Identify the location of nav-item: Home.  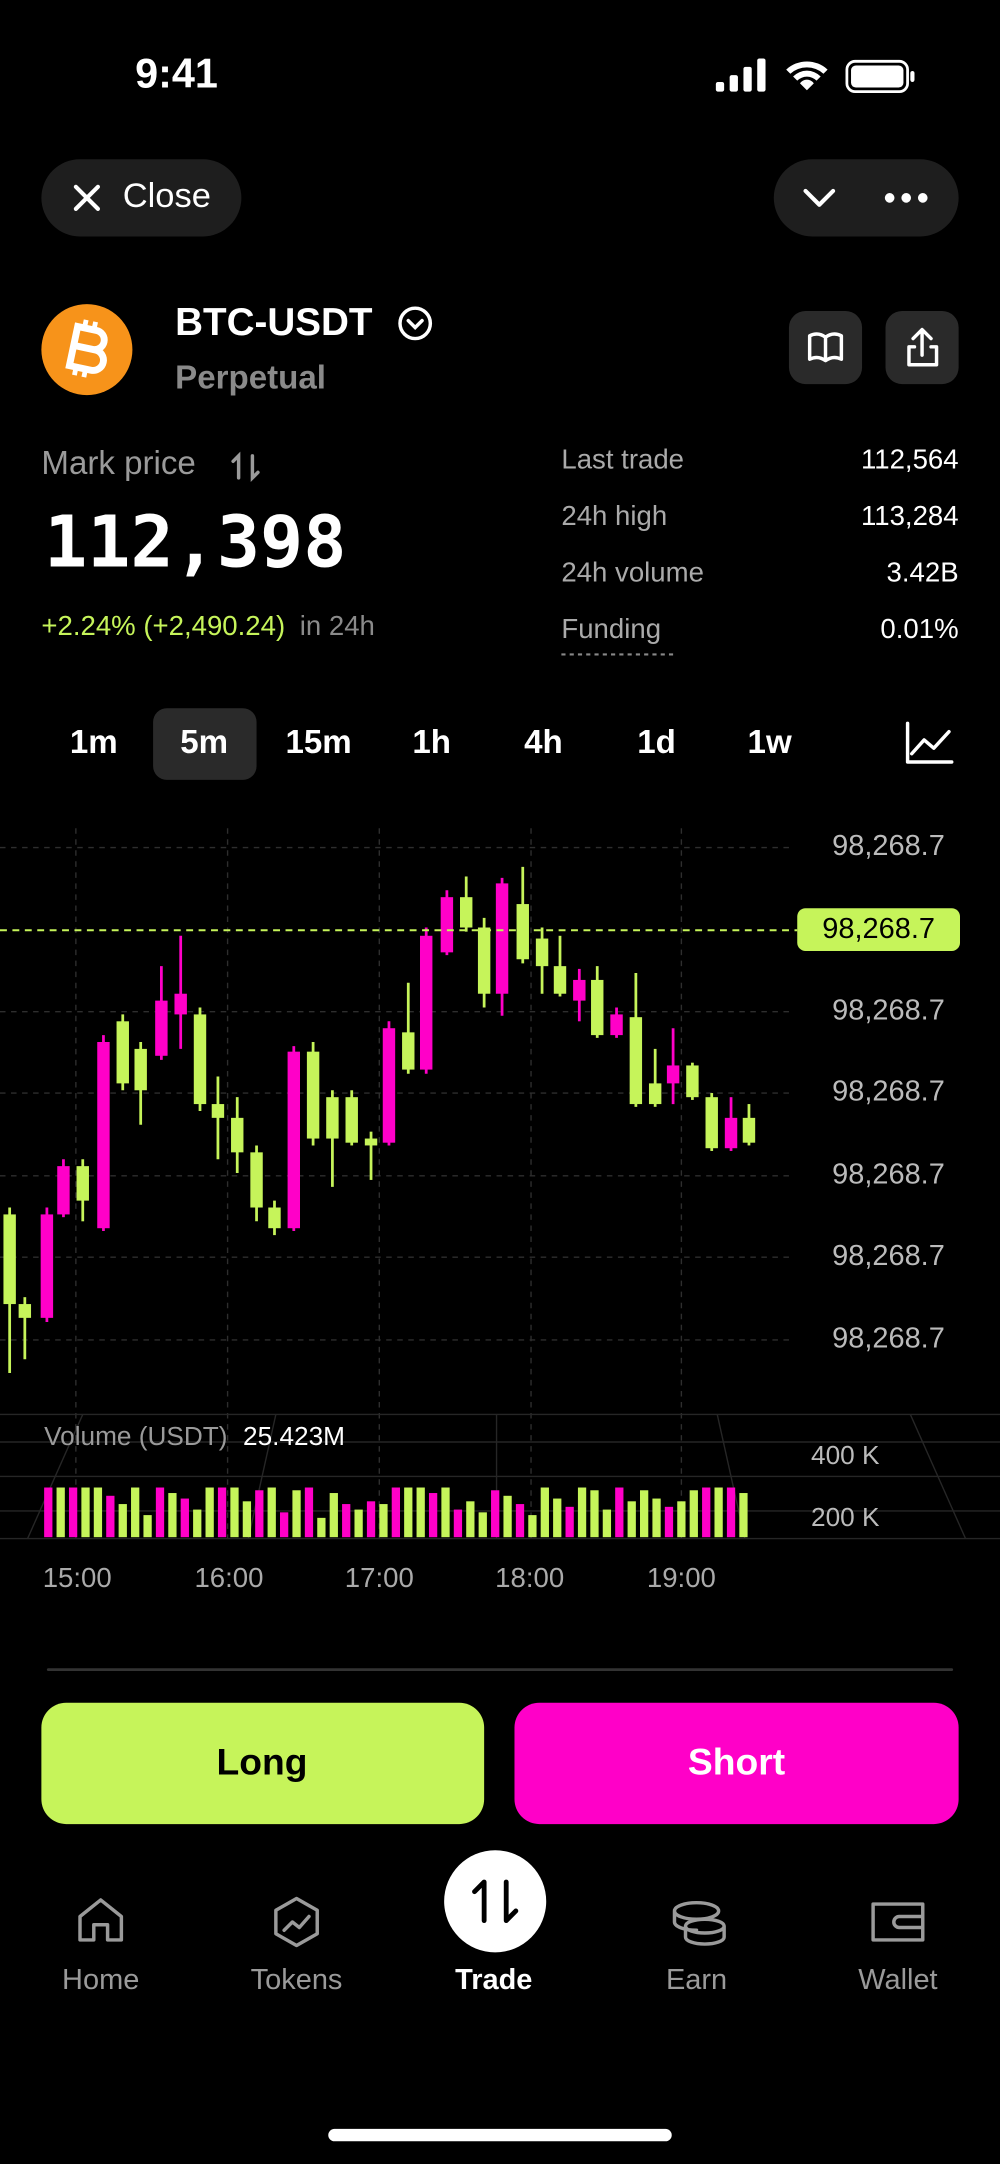
(100, 1980).